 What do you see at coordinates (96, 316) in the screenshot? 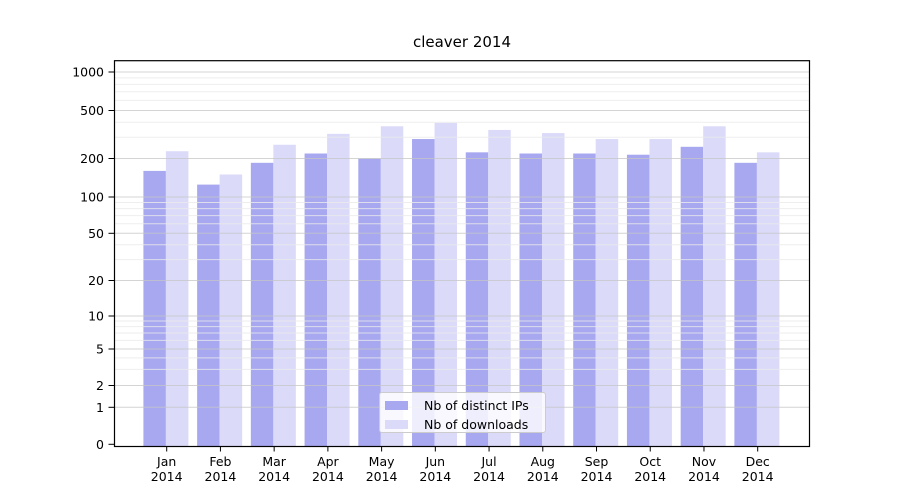
I see `y-tick-label: 10` at bounding box center [96, 316].